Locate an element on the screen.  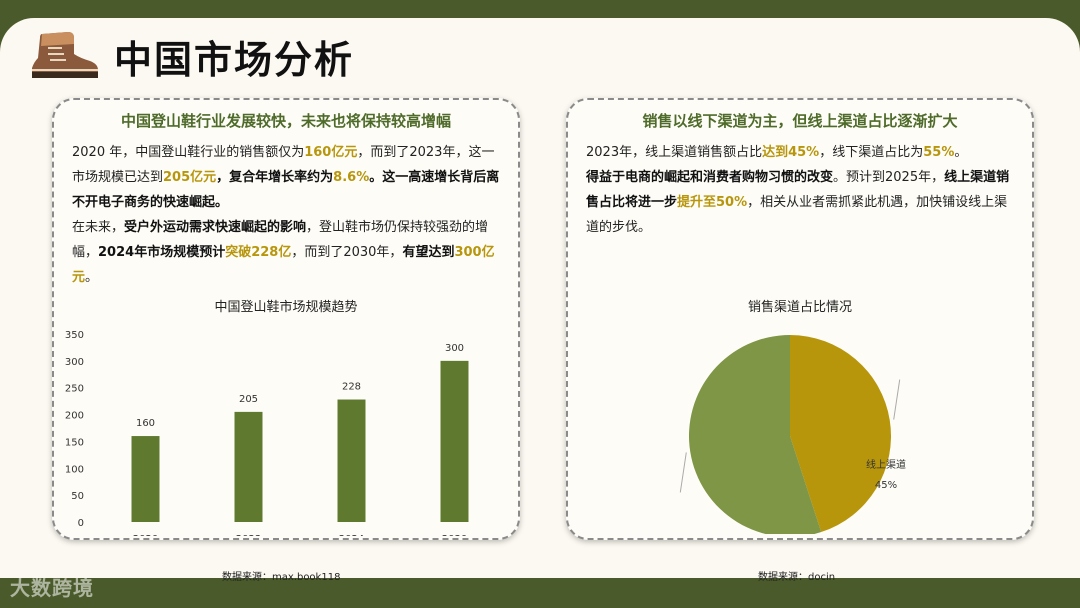
y-tick-label: 200 is located at coordinates (74, 416).